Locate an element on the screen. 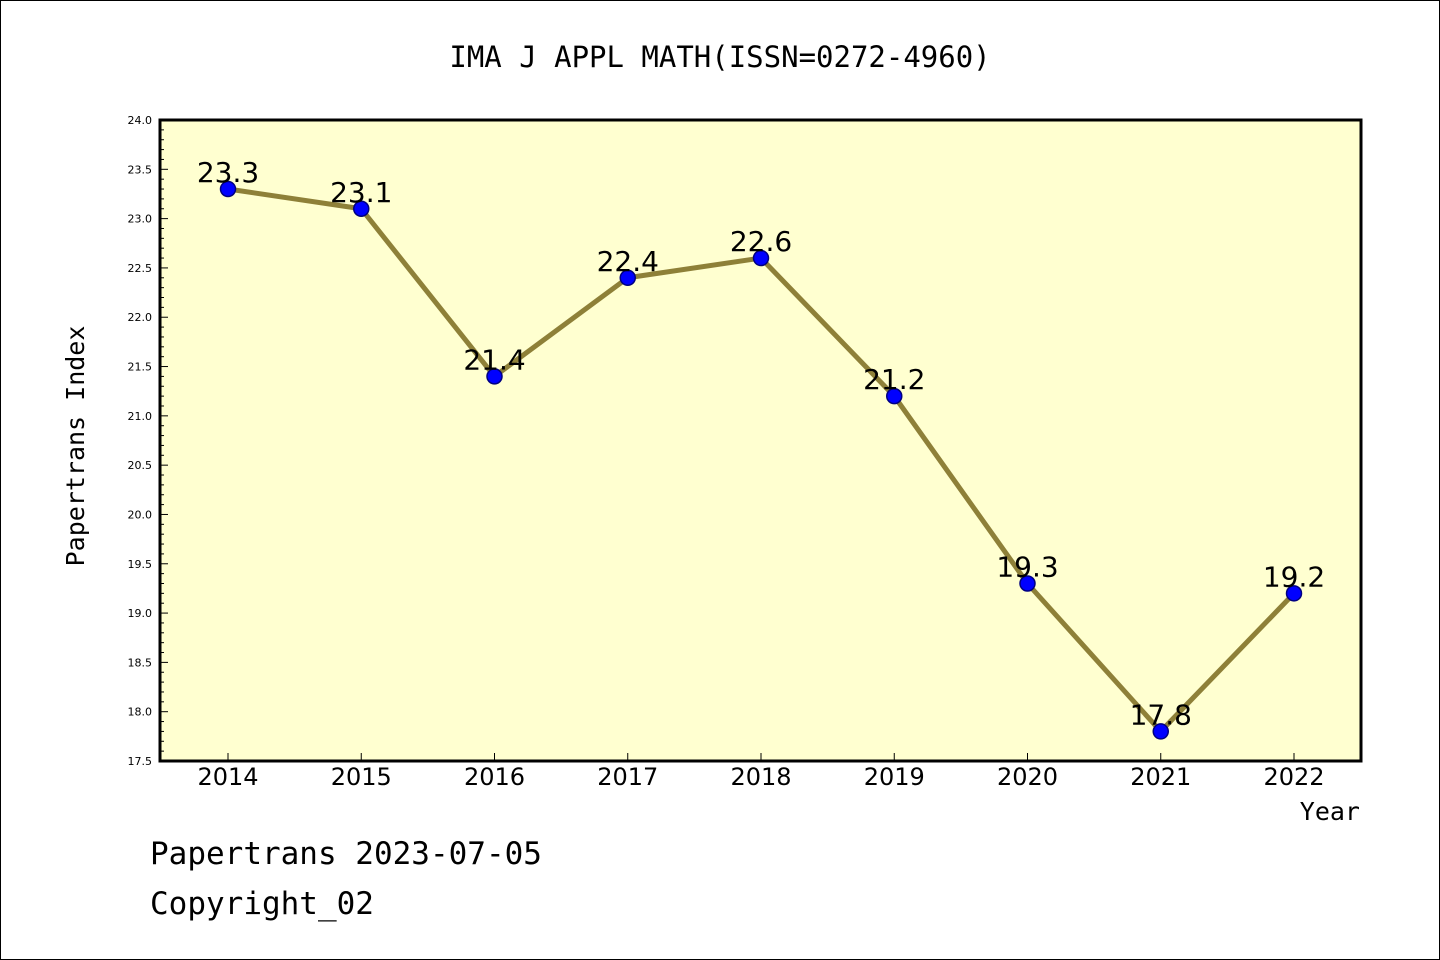 The image size is (1440, 960). x-tick-label: 2019 is located at coordinates (894, 777).